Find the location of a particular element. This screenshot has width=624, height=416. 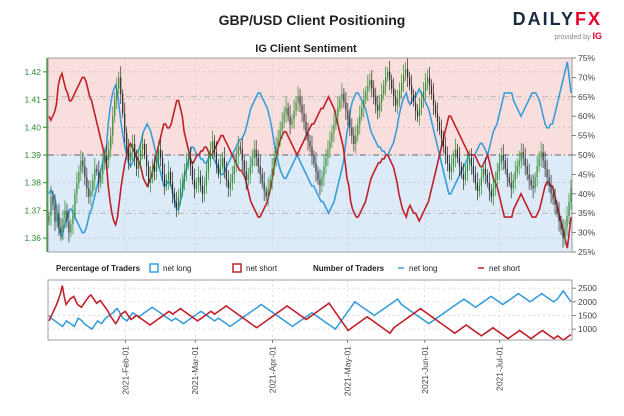

legend-label-num-short: net short is located at coordinates (505, 268).